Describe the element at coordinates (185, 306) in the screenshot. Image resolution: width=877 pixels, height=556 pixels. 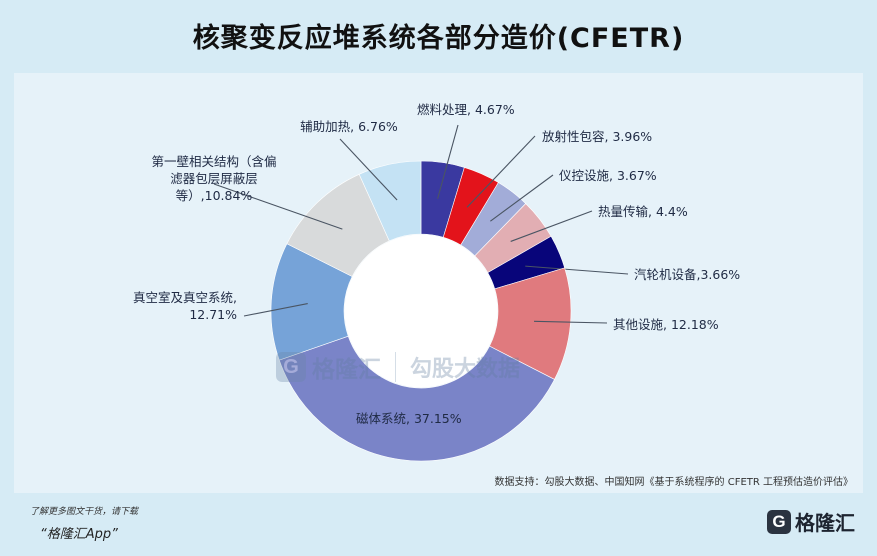
I see `slice-label-8: 真空室及真空系统, 12.71%` at that location.